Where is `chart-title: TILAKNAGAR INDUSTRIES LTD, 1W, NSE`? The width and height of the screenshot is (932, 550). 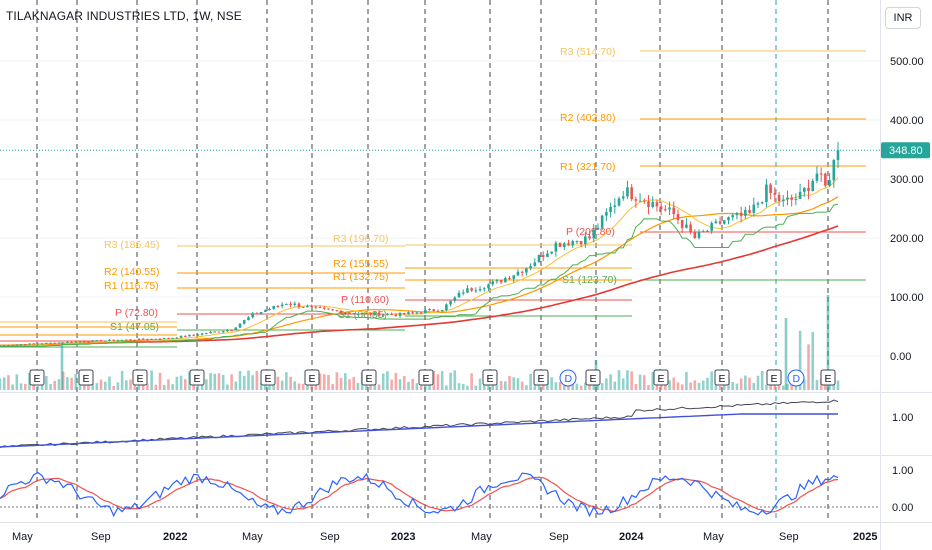 chart-title: TILAKNAGAR INDUSTRIES LTD, 1W, NSE is located at coordinates (124, 16).